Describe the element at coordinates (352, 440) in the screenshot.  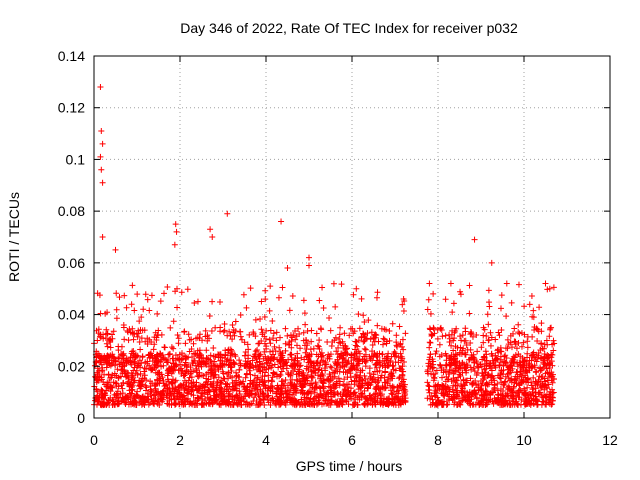
I see `x-tick-label: 6` at that location.